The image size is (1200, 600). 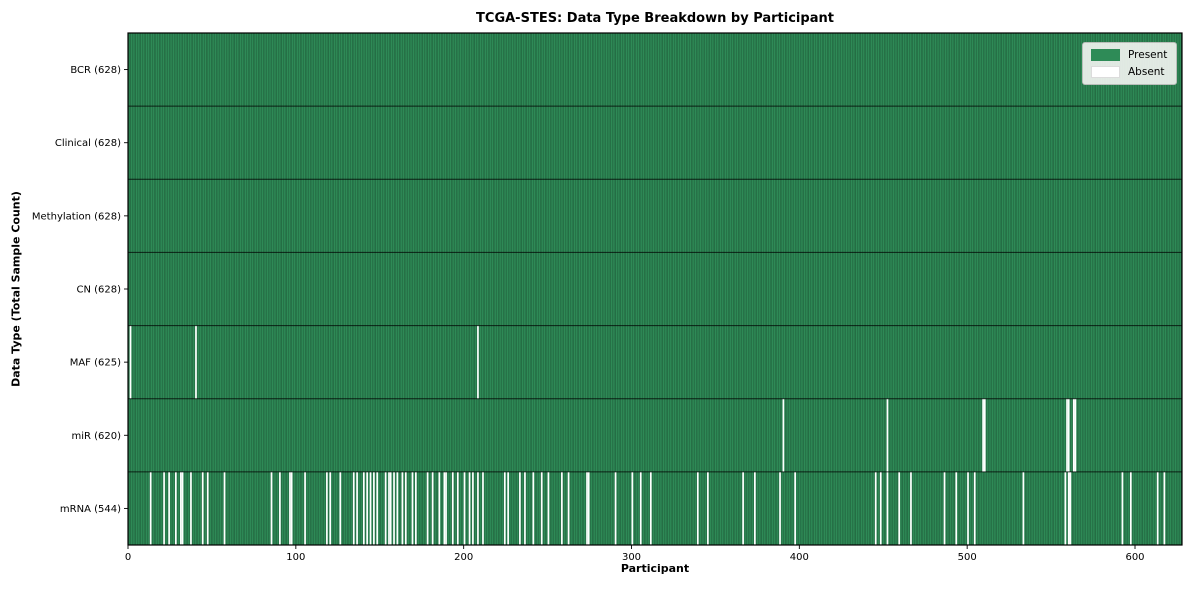 I want to click on legend-label-absent: Absent, so click(x=1146, y=71).